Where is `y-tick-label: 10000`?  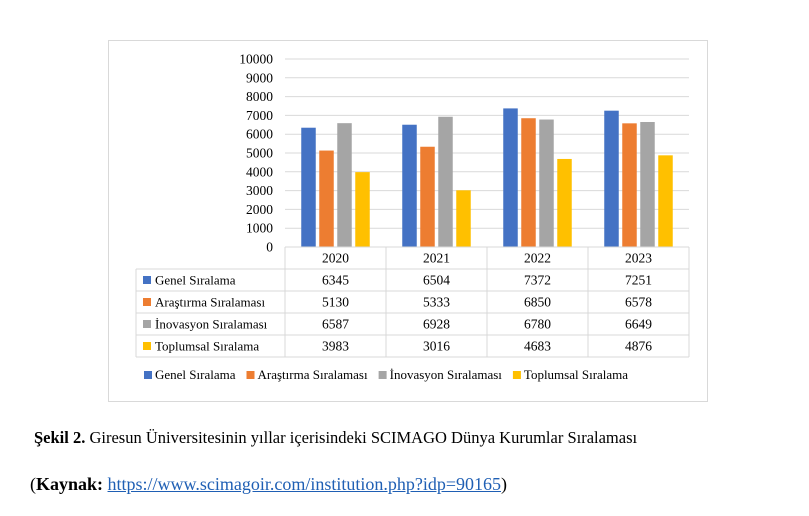
y-tick-label: 10000 is located at coordinates (256, 59).